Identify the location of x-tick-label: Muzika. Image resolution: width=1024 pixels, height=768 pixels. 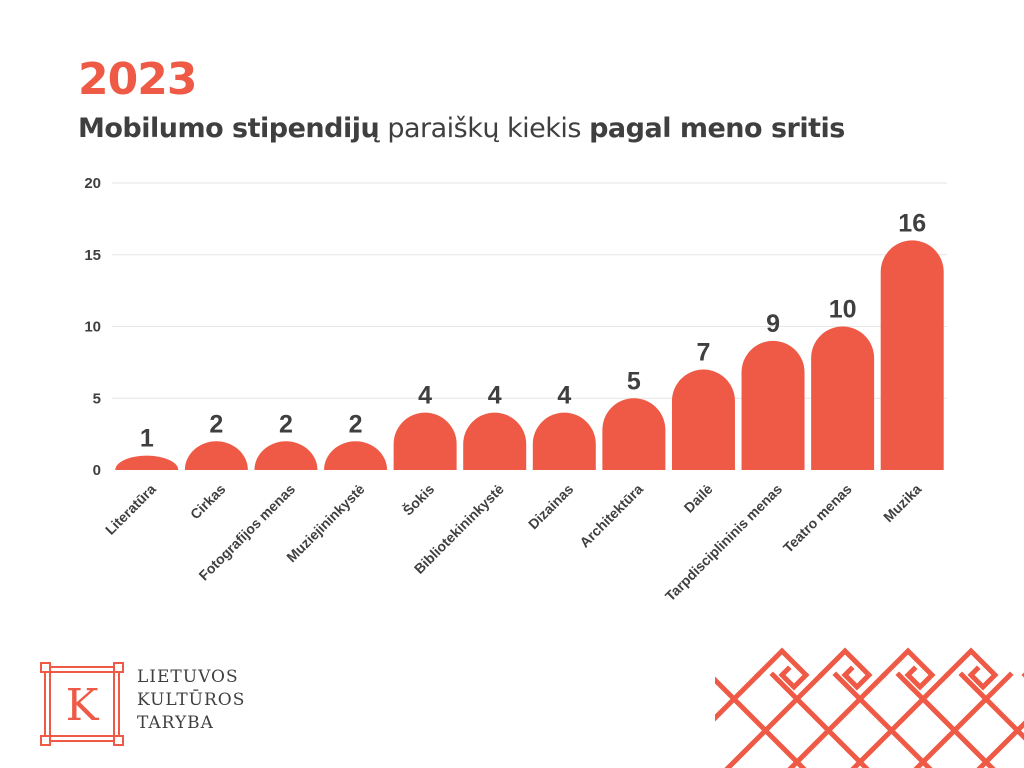
(902, 503).